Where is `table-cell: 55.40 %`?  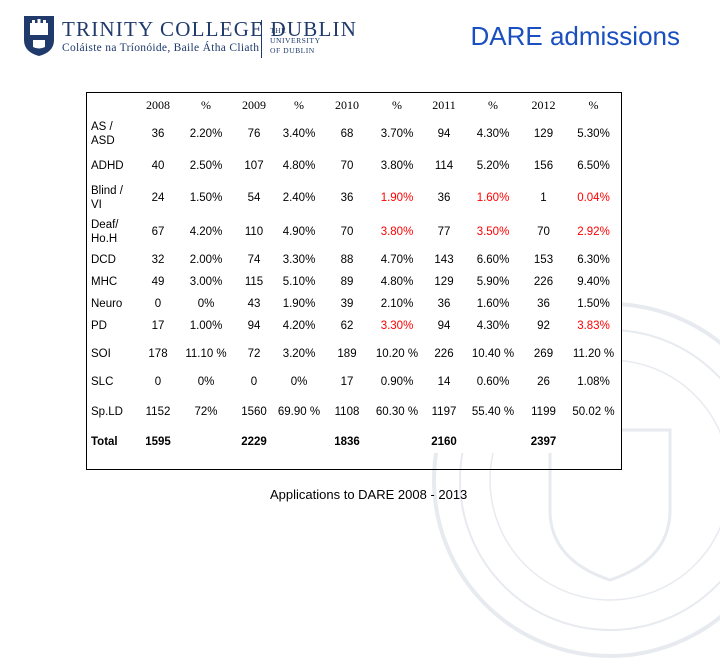 table-cell: 55.40 % is located at coordinates (493, 412).